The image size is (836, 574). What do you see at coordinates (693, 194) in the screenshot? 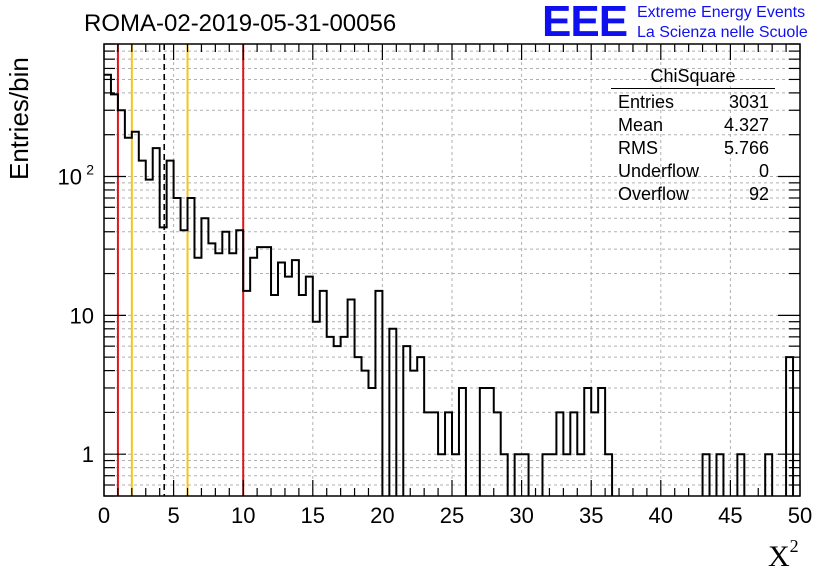
I see `stats-row-overflow: Overflow 92` at bounding box center [693, 194].